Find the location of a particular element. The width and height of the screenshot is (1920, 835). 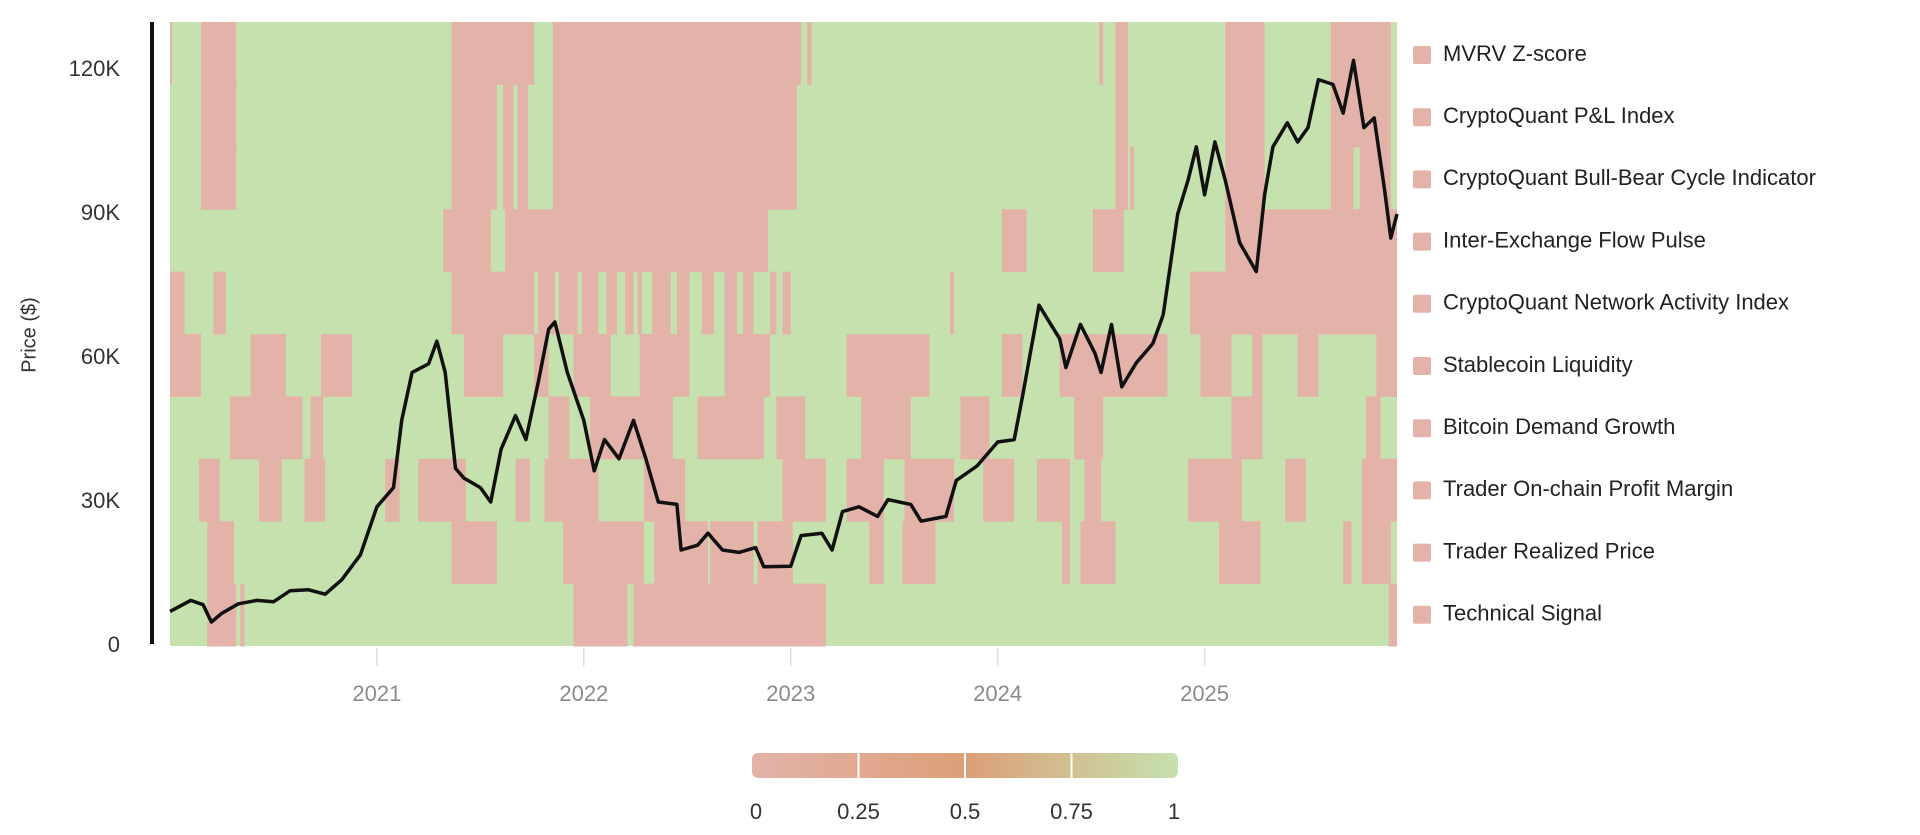

x-tick-label: 2021 is located at coordinates (376, 693).